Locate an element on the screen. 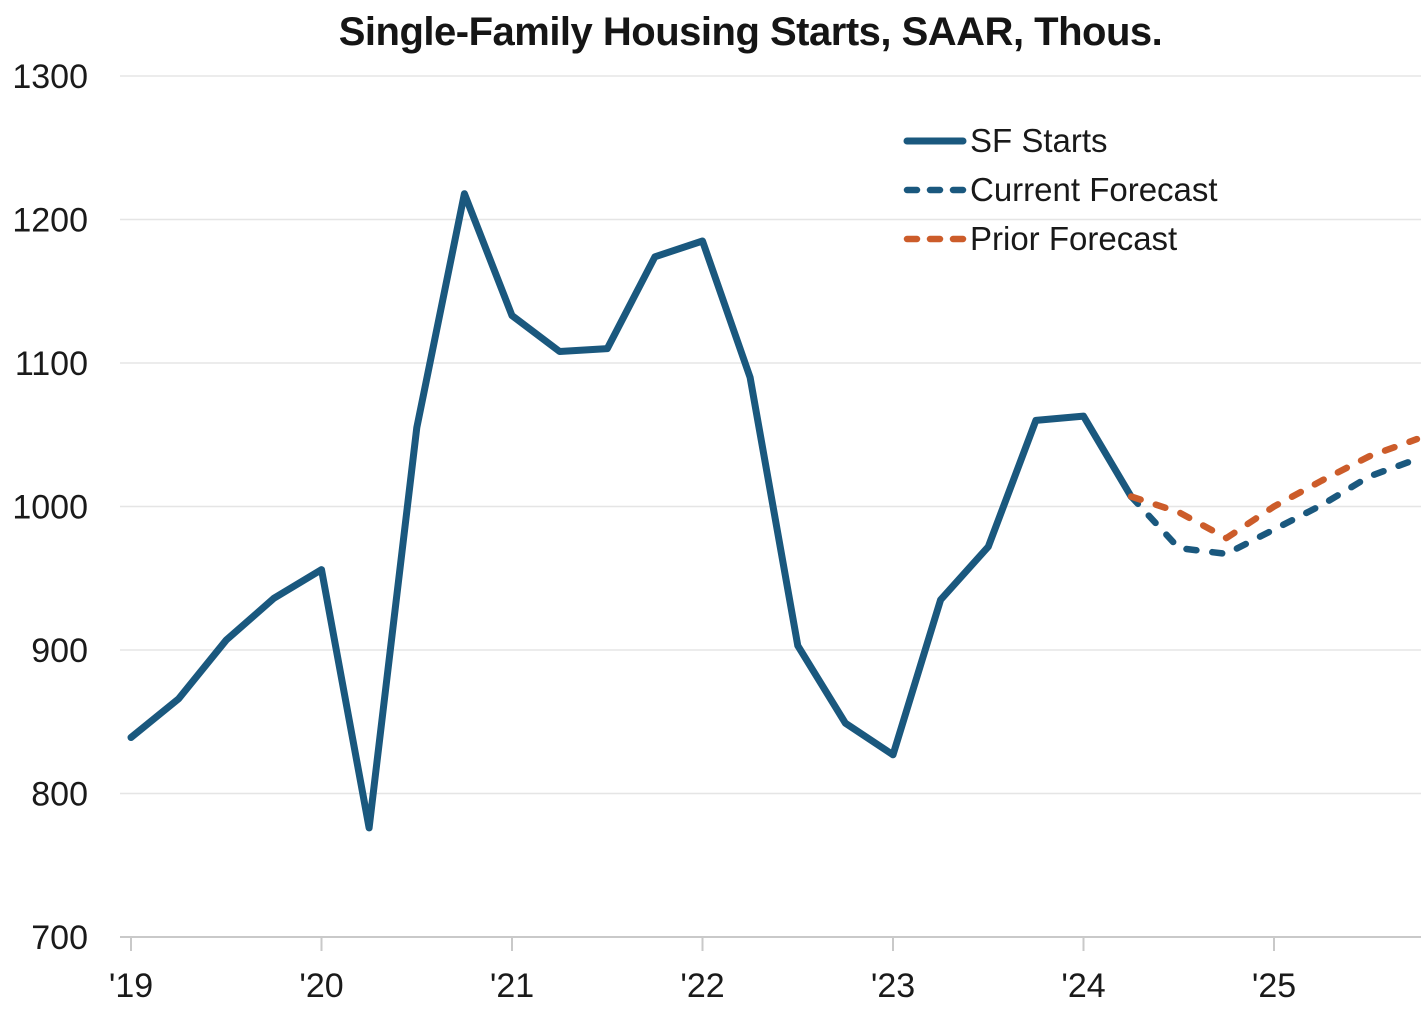 The width and height of the screenshot is (1421, 1029). legend-item-prior-forecast: Prior Forecast is located at coordinates (1060, 238).